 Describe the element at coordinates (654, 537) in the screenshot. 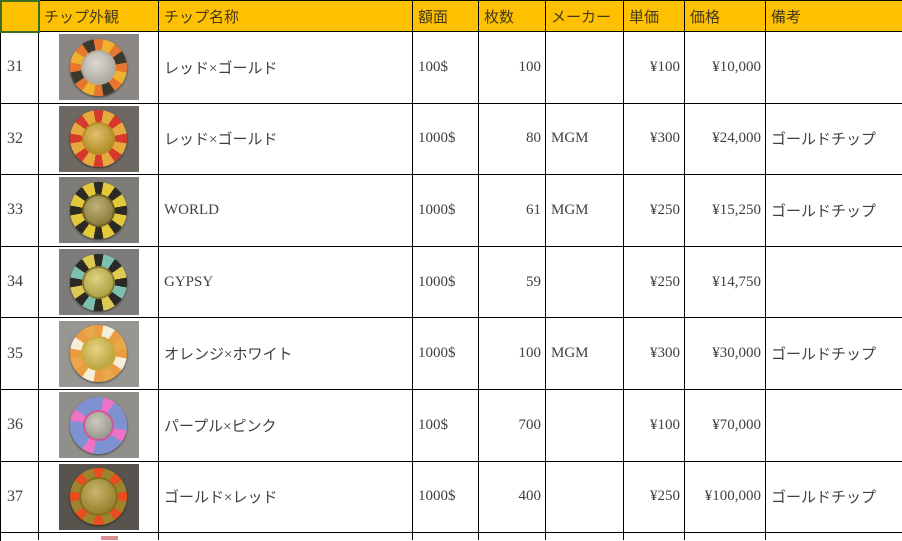

I see `unit-price-cell` at that location.